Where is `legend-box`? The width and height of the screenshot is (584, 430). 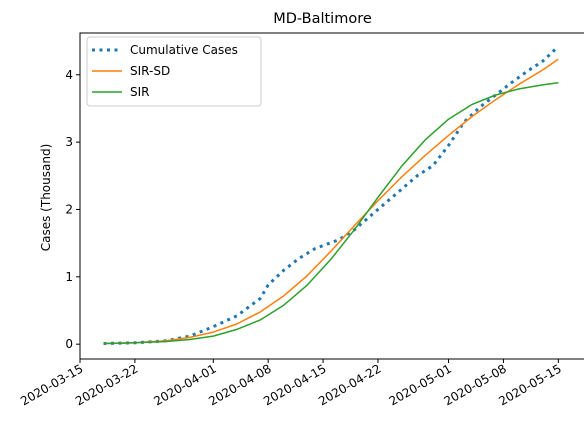 legend-box is located at coordinates (174, 71).